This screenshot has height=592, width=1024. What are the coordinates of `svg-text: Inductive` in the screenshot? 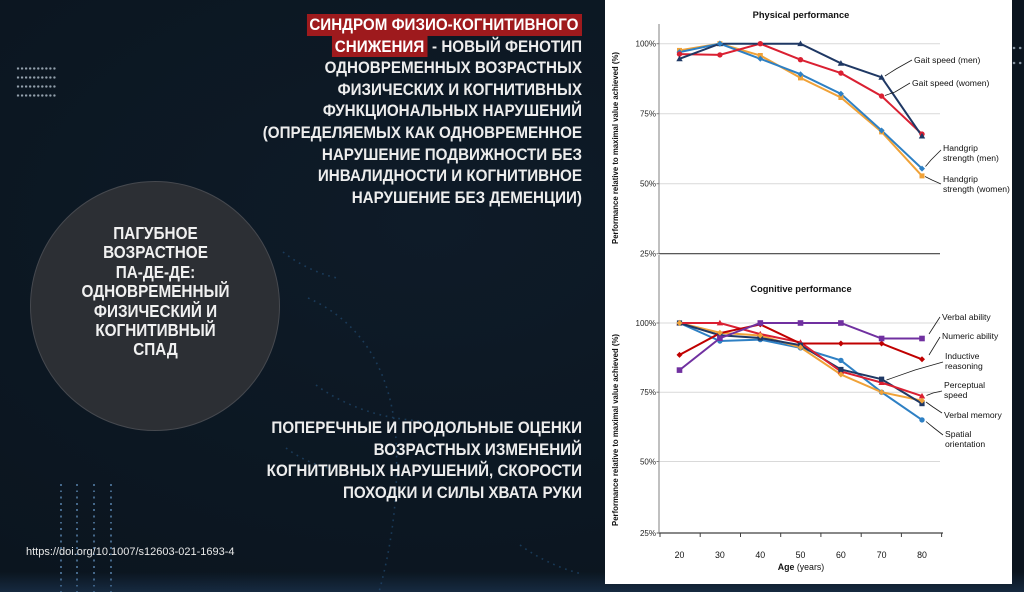 It's located at (962, 356).